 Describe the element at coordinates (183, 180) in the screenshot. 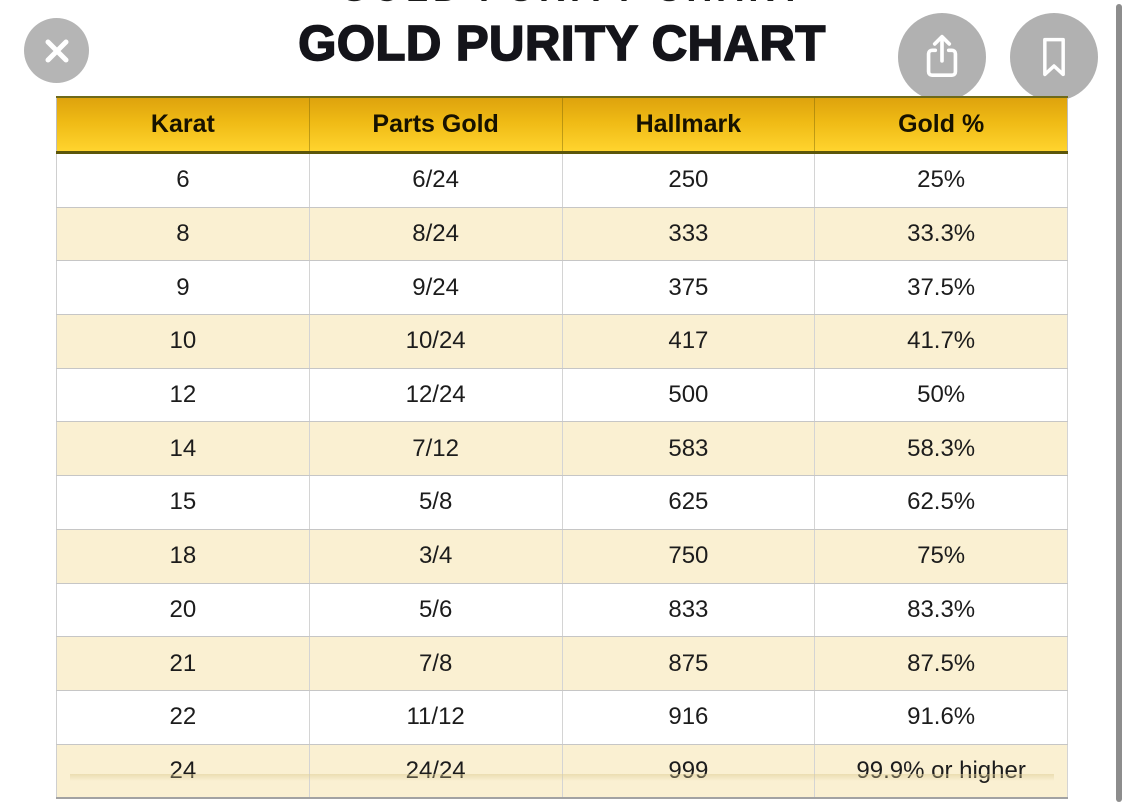

I see `table-cell: 6` at that location.